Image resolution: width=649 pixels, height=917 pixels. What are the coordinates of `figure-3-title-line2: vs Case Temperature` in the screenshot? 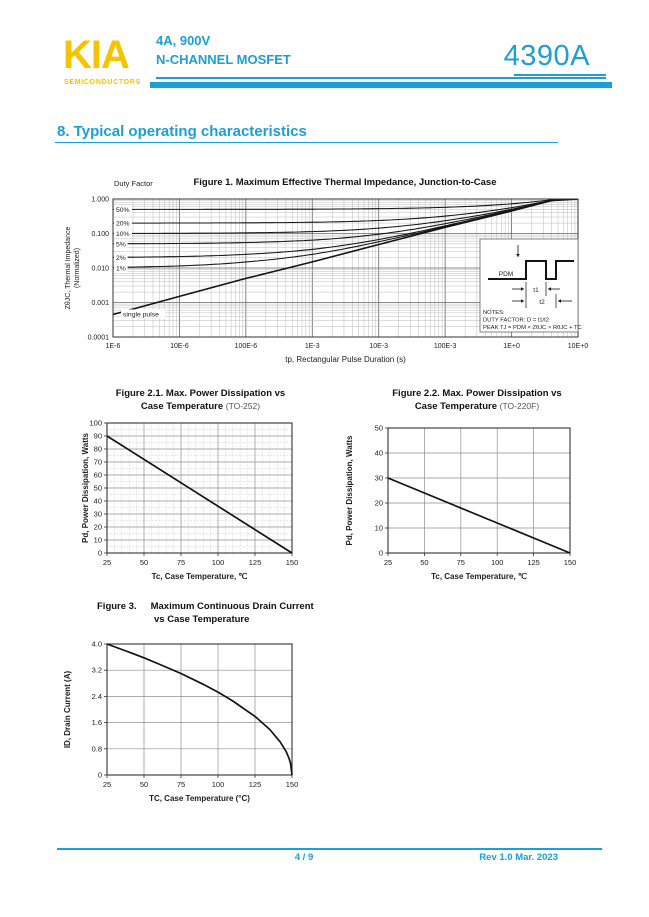 It's located at (202, 619).